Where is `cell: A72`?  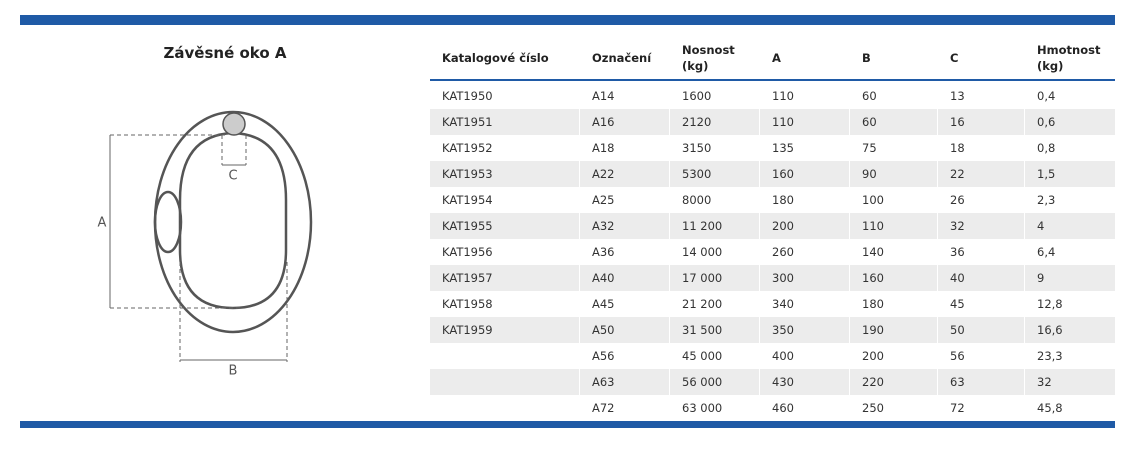
cell: A72 is located at coordinates (625, 408).